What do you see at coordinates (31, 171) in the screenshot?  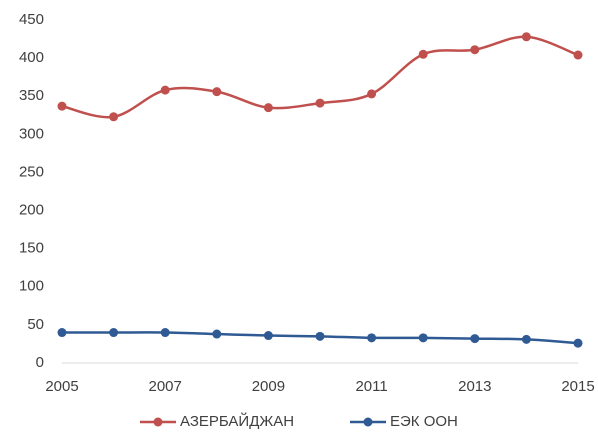 I see `y-tick-label: 250` at bounding box center [31, 171].